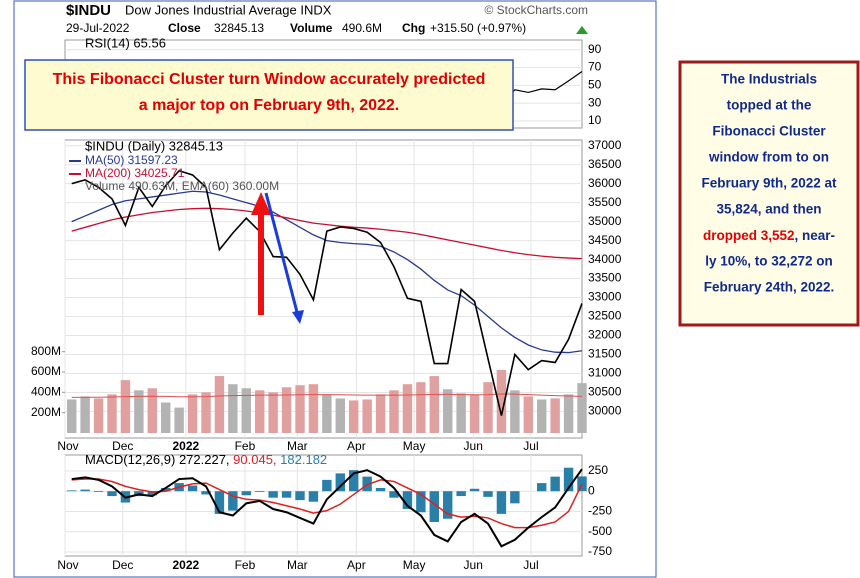  I want to click on y-tick-label: 30000, so click(605, 411).